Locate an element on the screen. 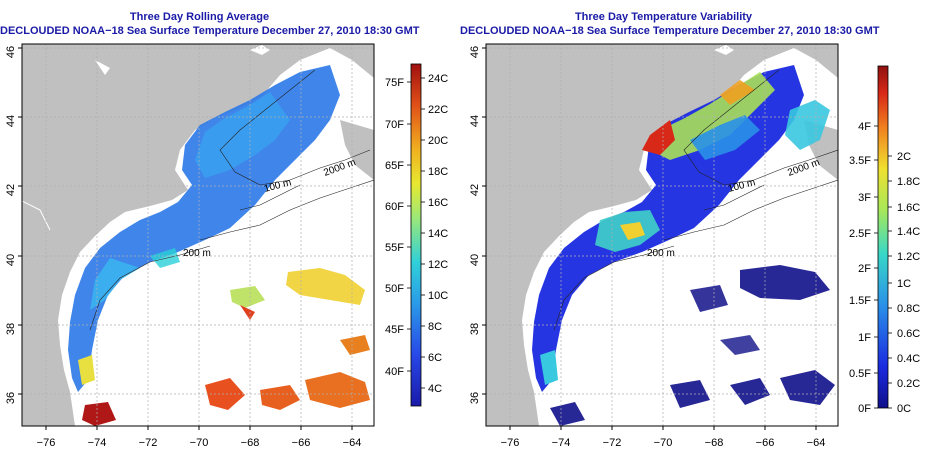 The width and height of the screenshot is (950, 475). svg-text: 1F is located at coordinates (864, 338).